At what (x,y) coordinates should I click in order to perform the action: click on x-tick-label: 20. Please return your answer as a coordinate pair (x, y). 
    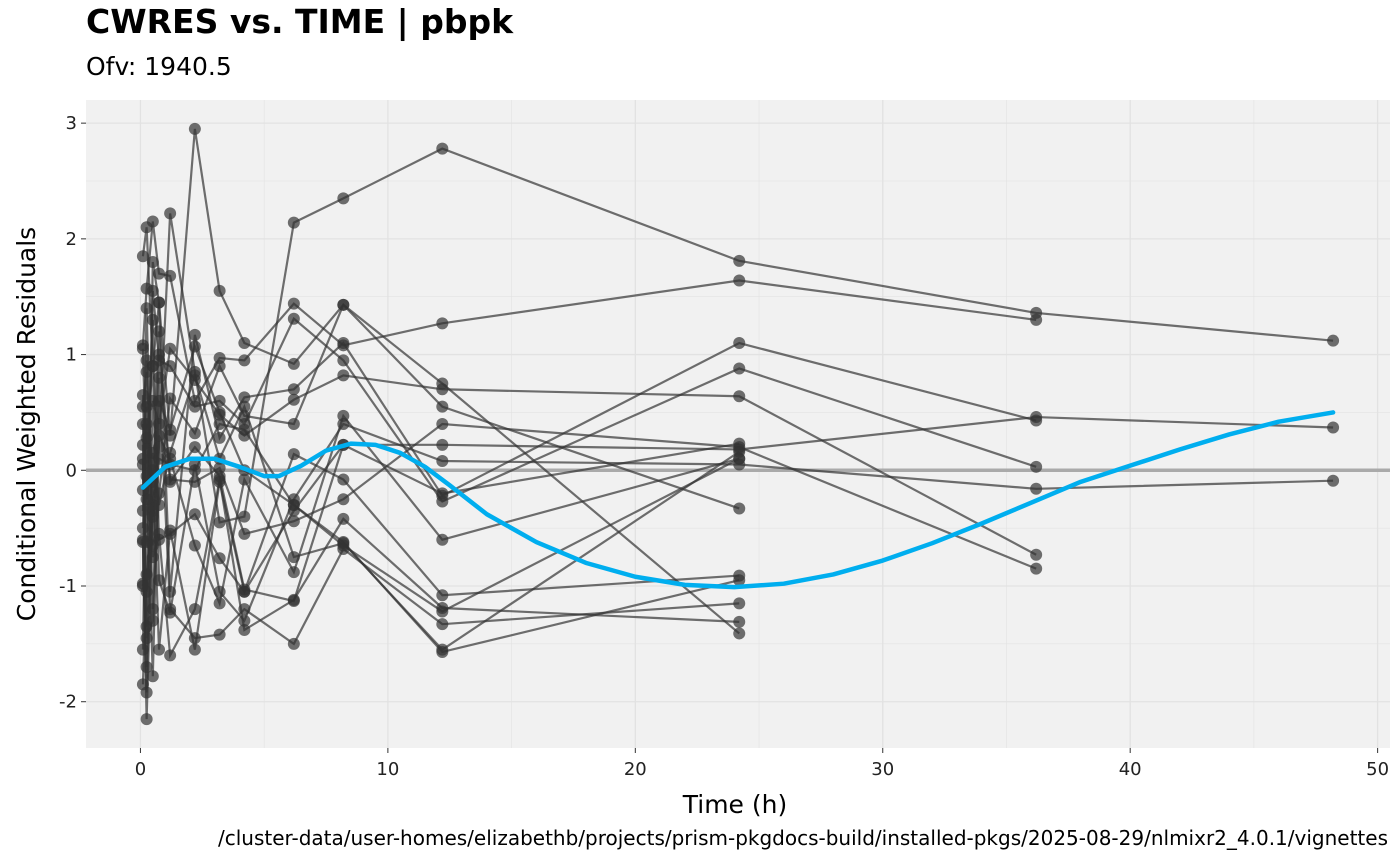
    Looking at the image, I should click on (635, 769).